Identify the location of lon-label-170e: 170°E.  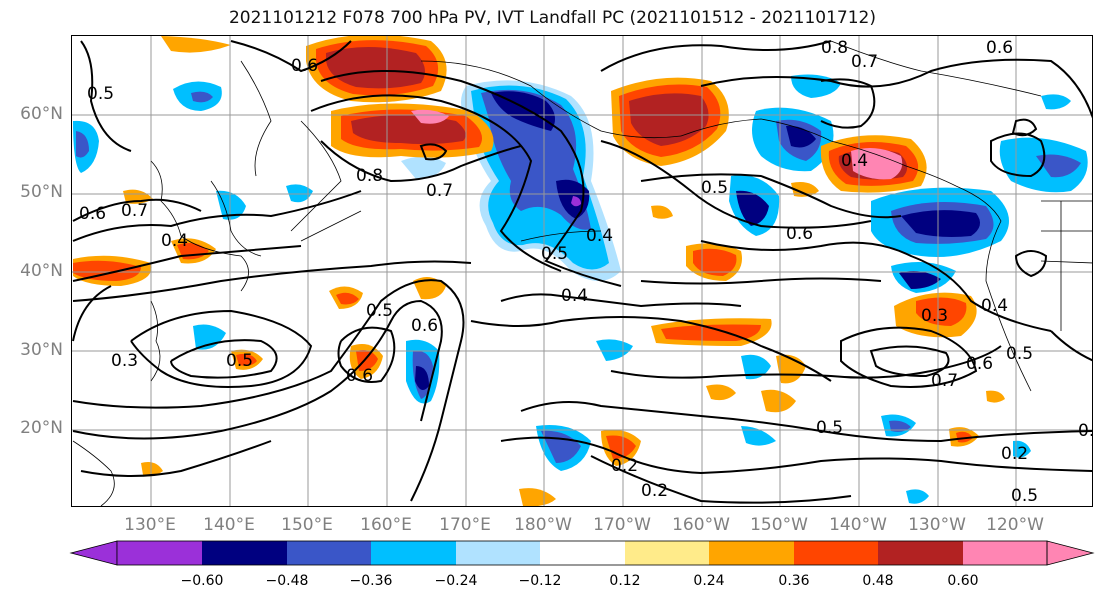
(465, 525).